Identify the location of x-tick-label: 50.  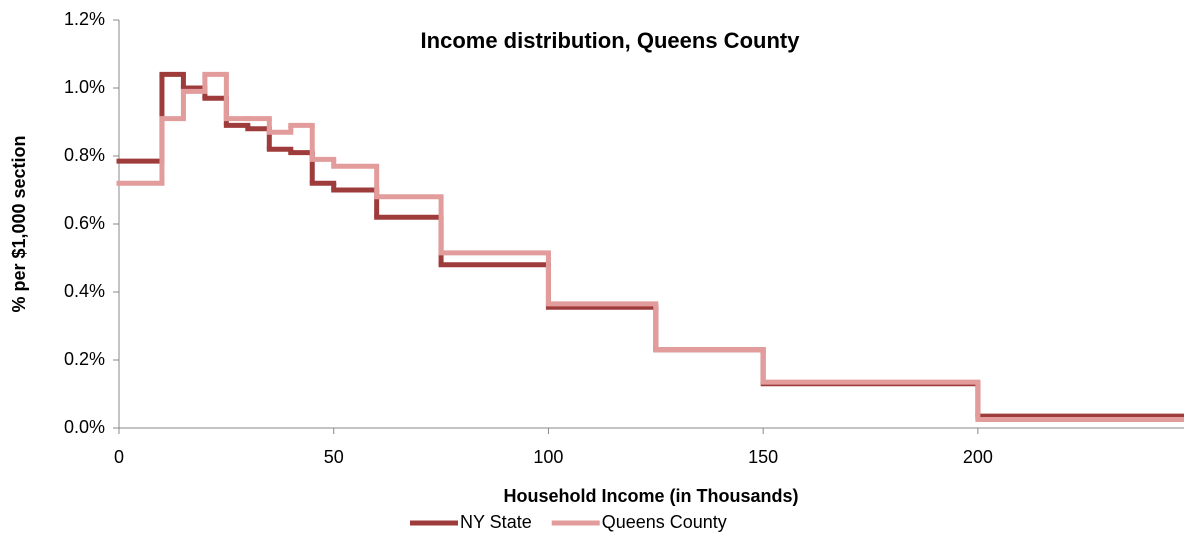
(334, 457).